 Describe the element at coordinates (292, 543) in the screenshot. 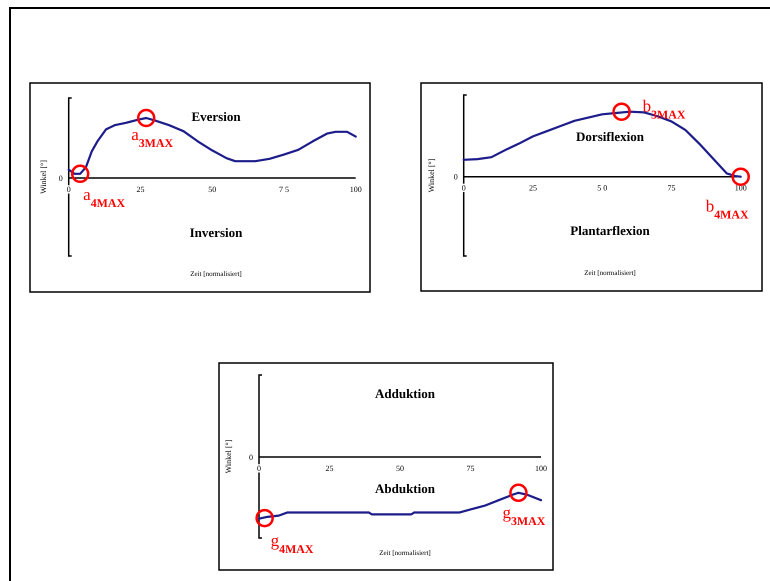

I see `annotation: g$_{4MAX}$` at that location.